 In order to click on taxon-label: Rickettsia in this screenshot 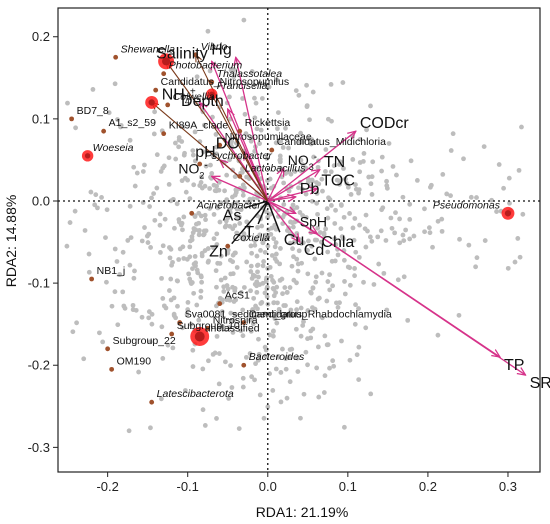, I will do `click(268, 123)`.